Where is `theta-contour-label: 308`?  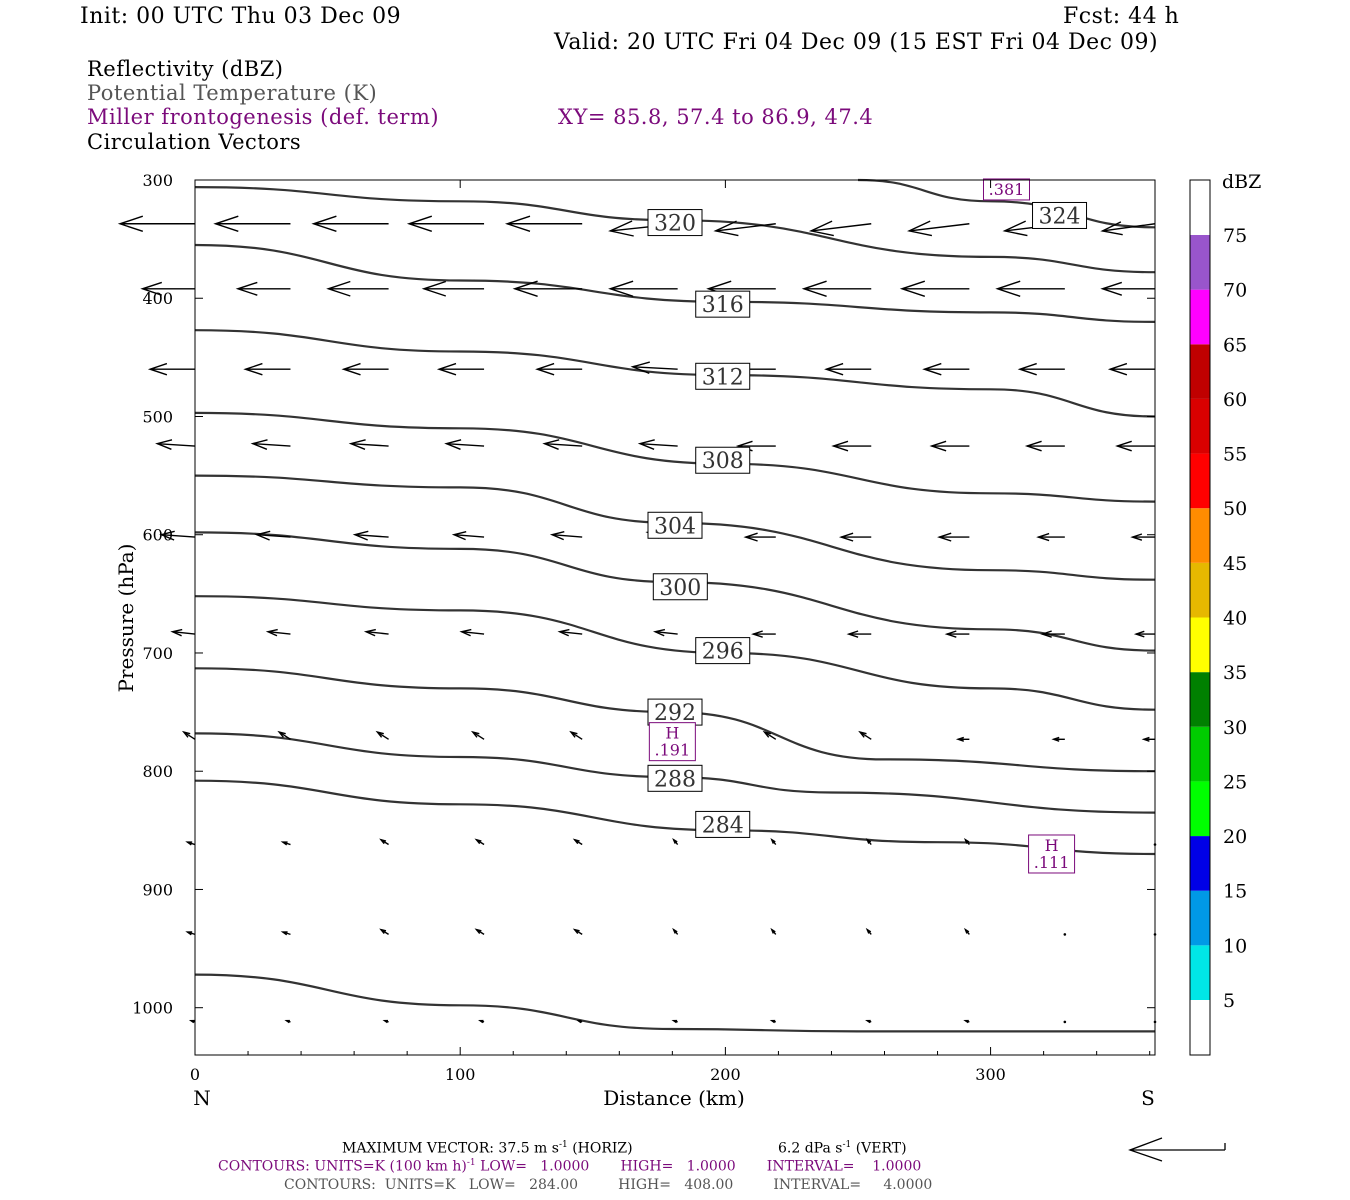
theta-contour-label: 308 is located at coordinates (723, 461).